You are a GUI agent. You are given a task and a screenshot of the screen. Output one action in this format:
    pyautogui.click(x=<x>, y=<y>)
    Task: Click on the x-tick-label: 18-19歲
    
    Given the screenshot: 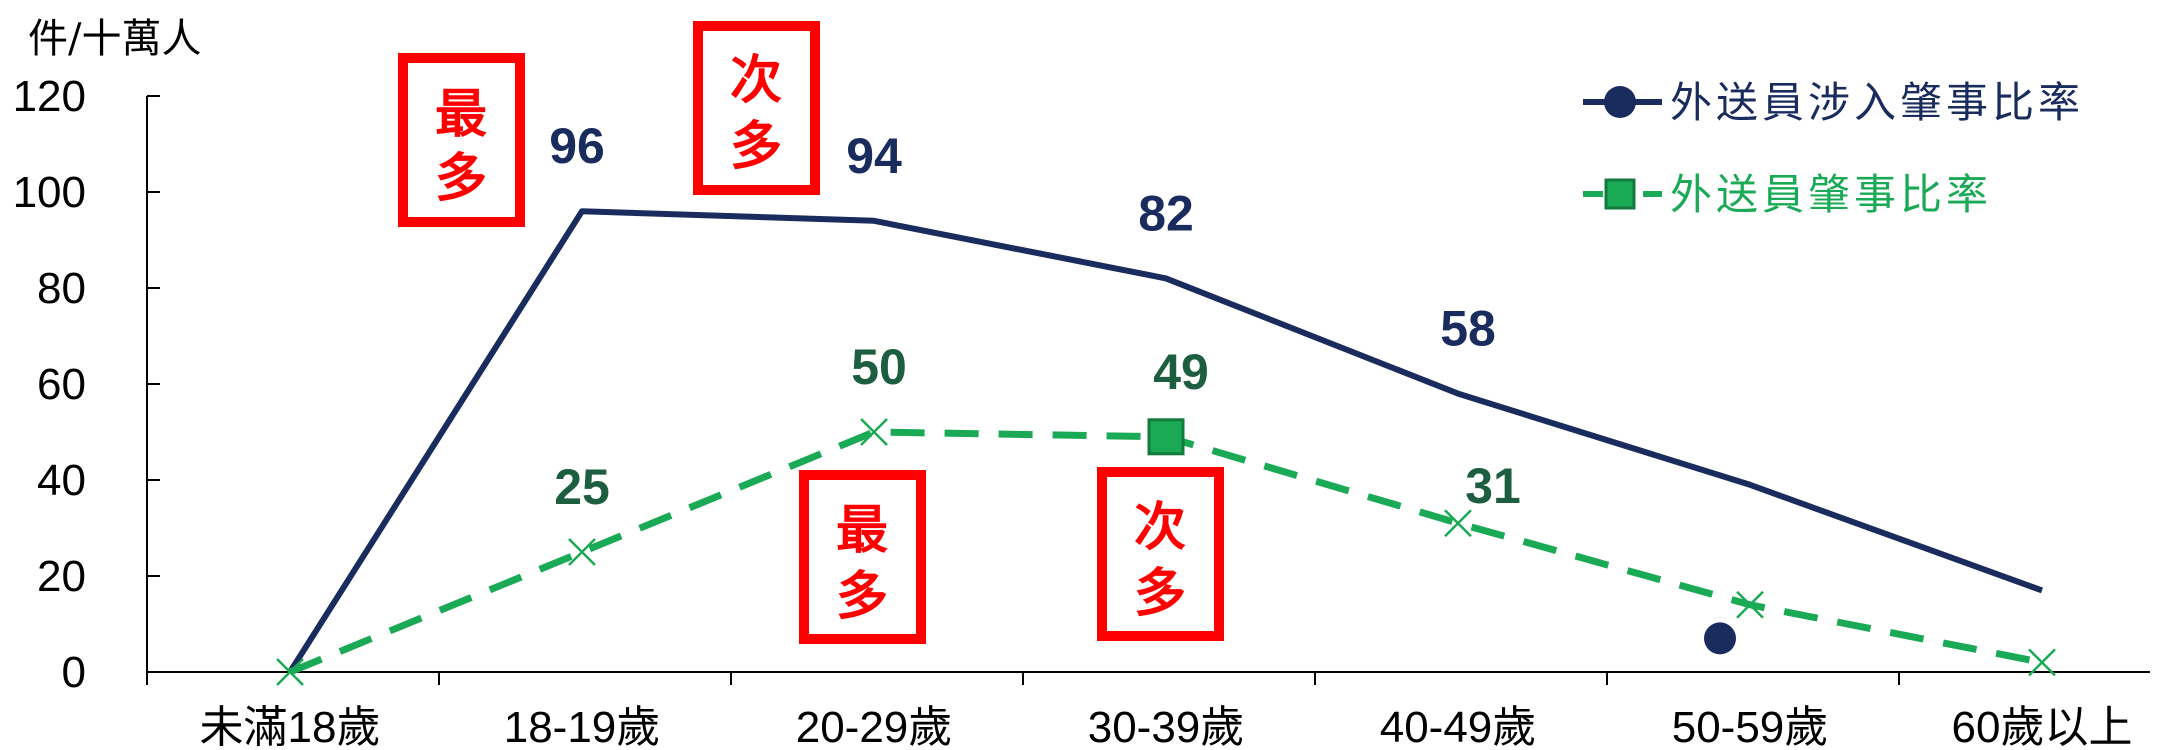 What is the action you would take?
    pyautogui.click(x=582, y=726)
    